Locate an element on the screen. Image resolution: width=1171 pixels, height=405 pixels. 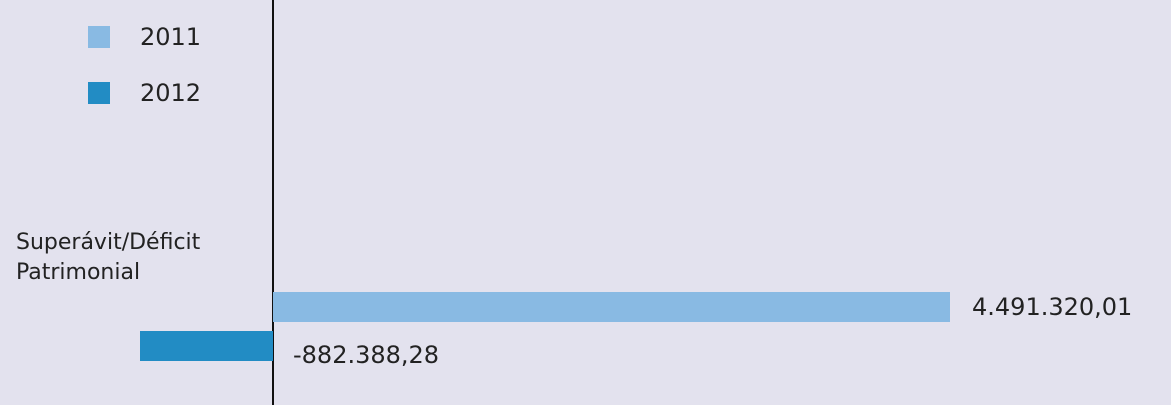
legend-label: 2011 is located at coordinates (171, 37).